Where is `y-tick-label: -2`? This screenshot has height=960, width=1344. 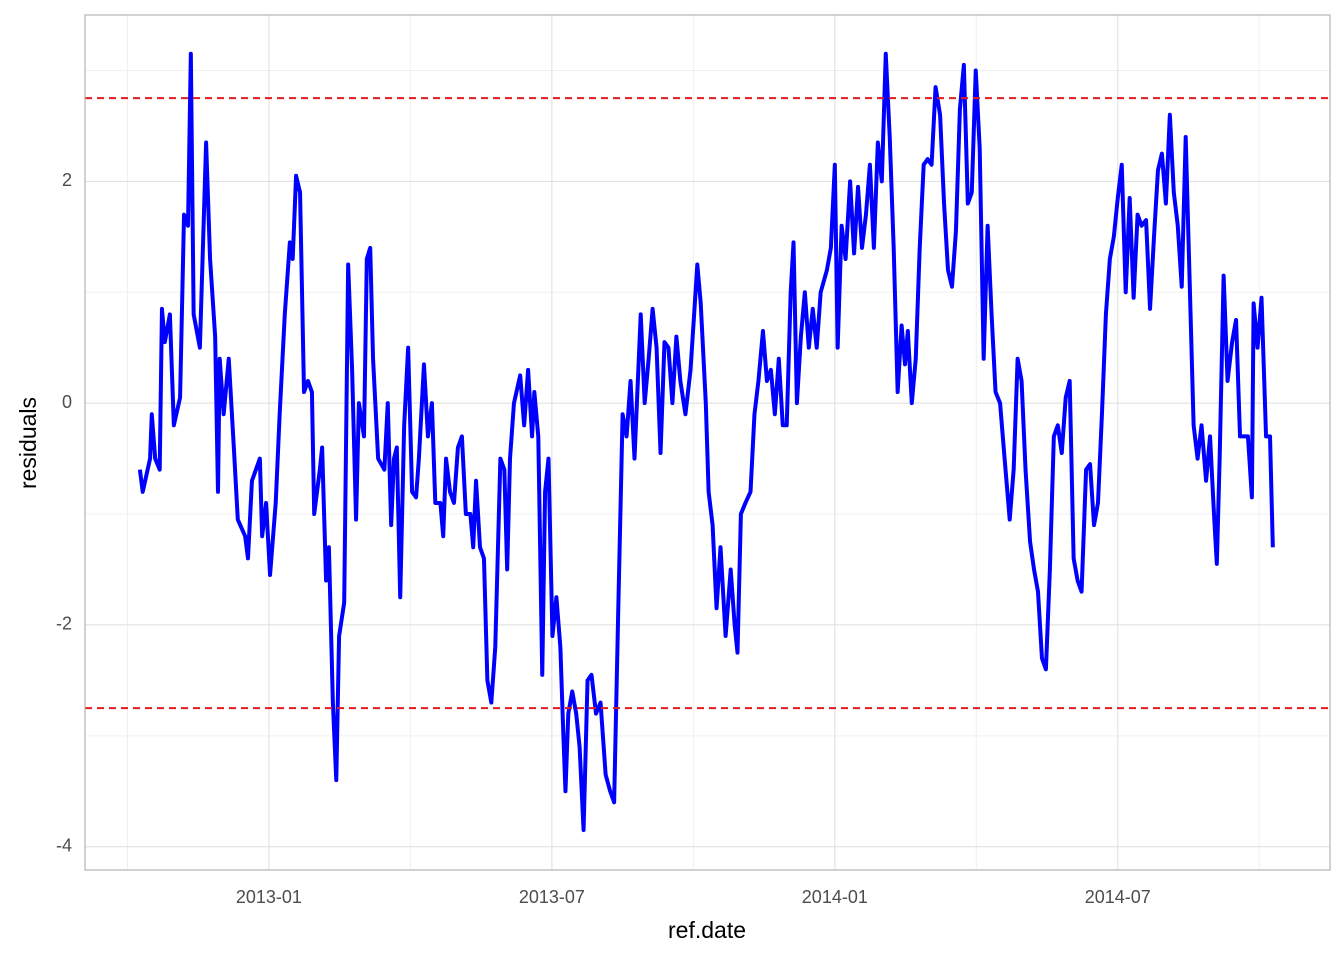 y-tick-label: -2 is located at coordinates (64, 624).